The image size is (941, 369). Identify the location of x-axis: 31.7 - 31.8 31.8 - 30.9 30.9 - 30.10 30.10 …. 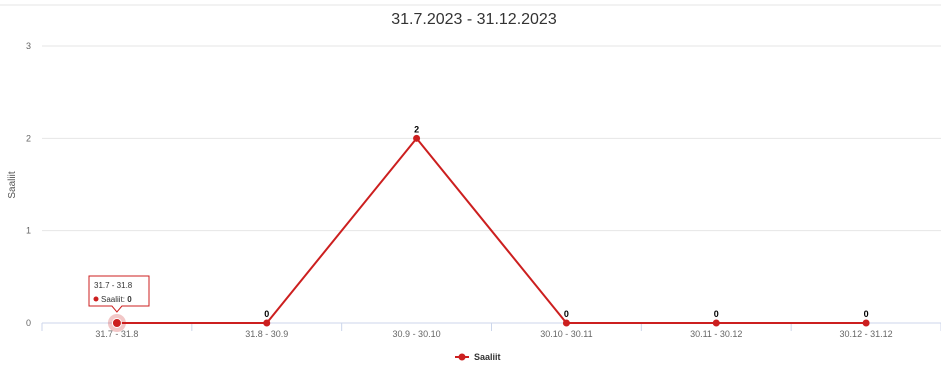
(491, 330).